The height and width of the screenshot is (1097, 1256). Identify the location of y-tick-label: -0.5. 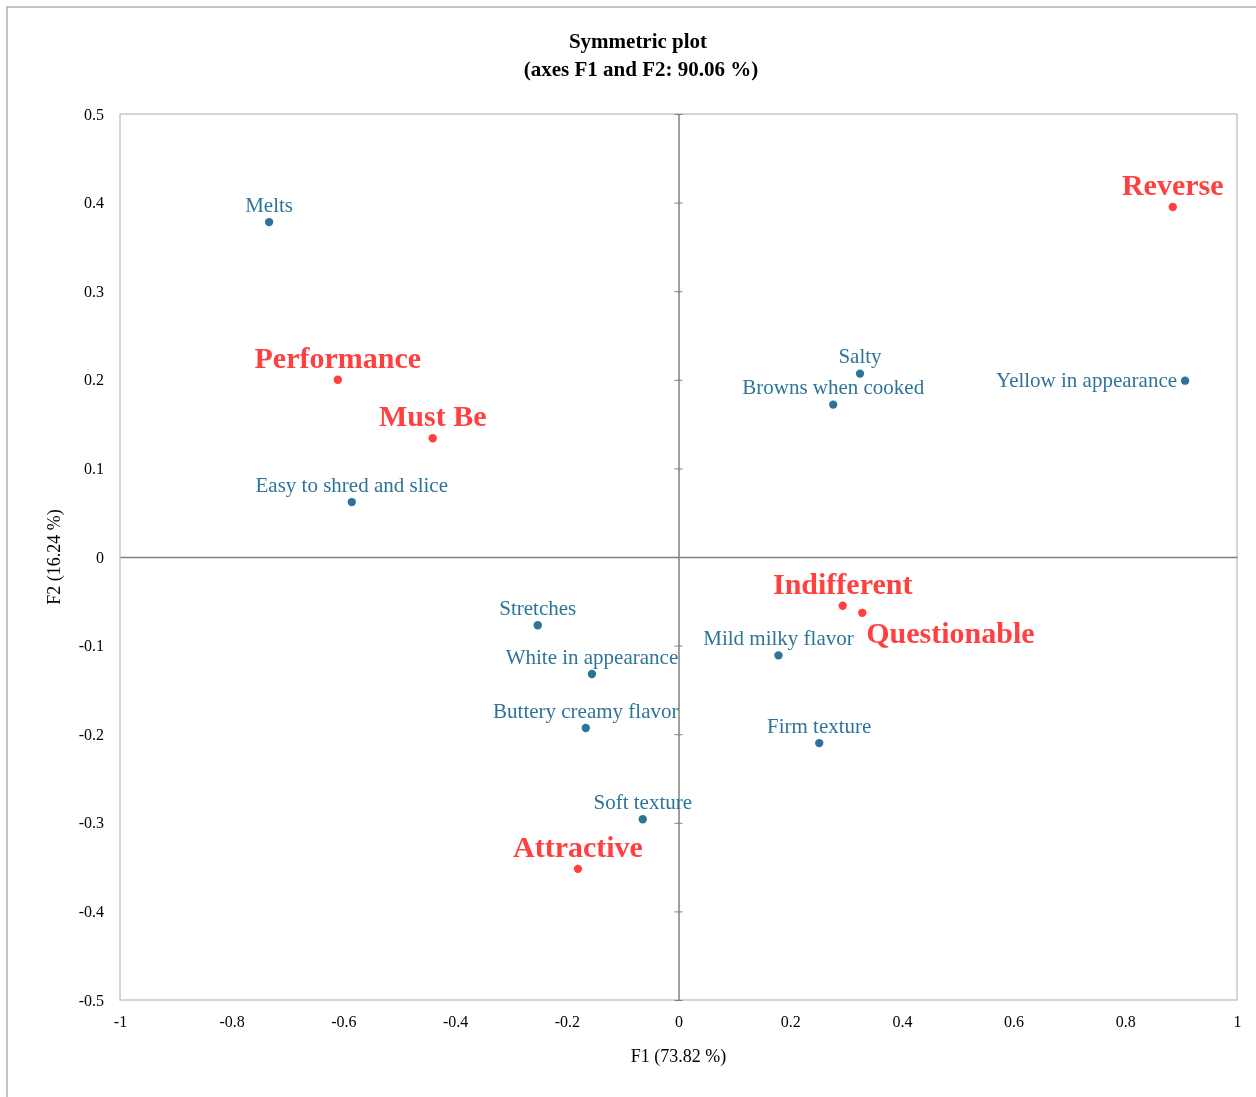
(91, 1000).